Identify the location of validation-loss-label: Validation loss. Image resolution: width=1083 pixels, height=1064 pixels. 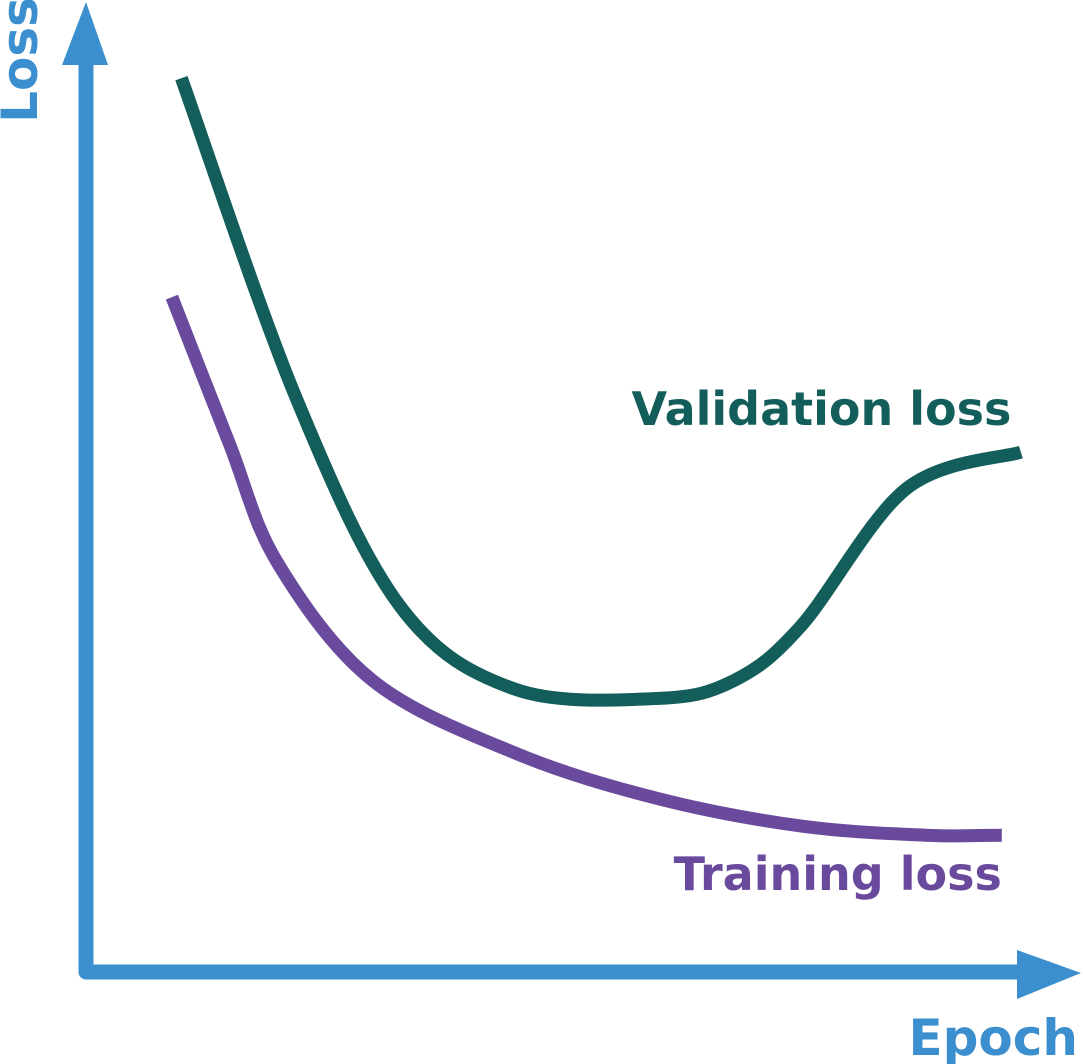
(821, 409).